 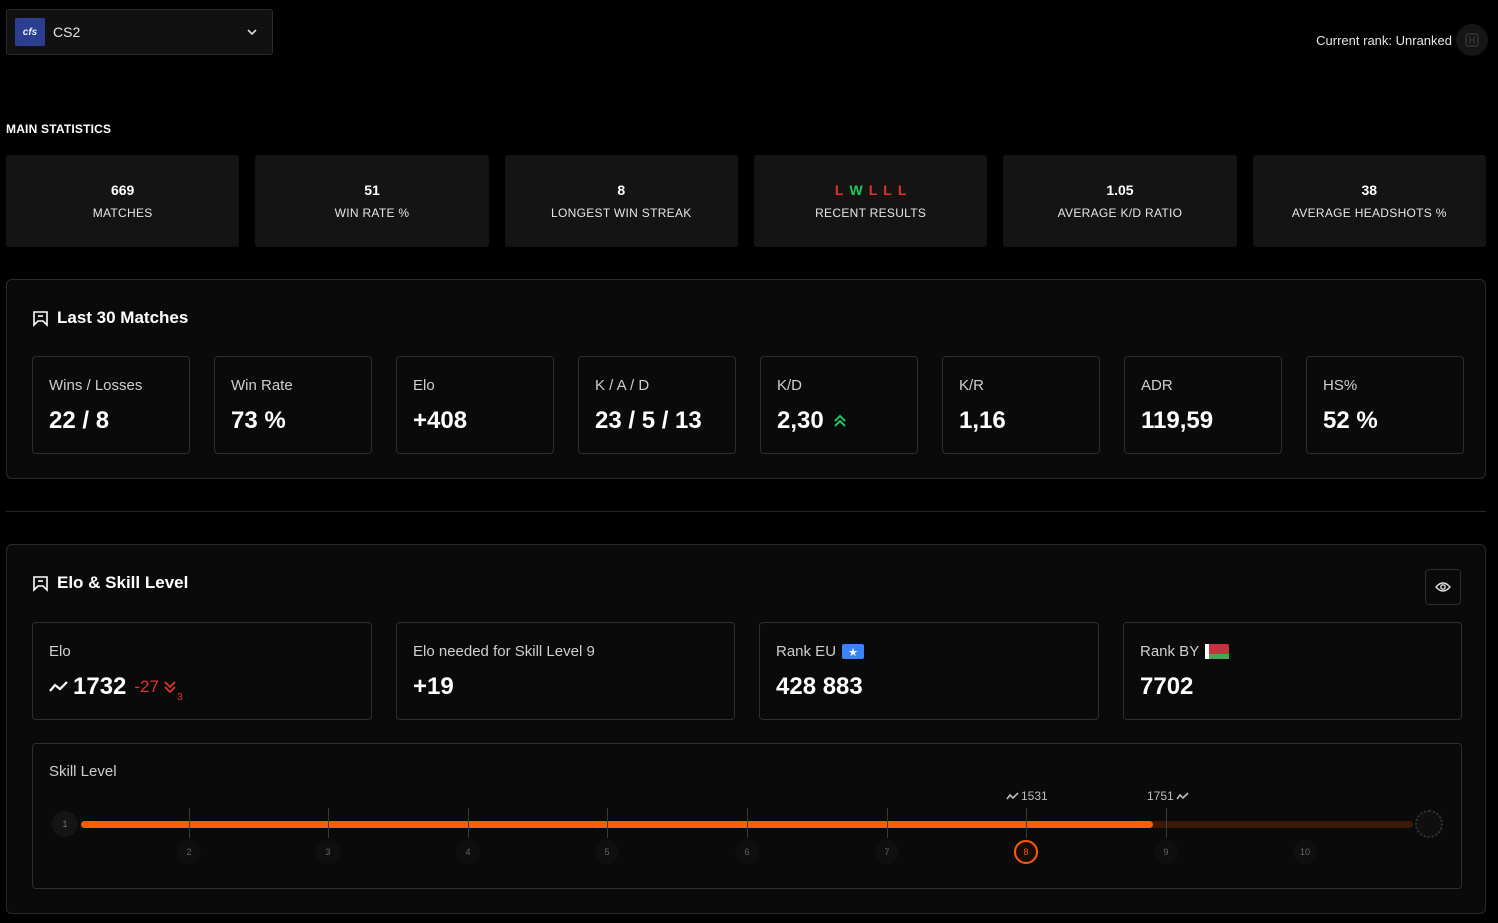 I want to click on level-min-marker: 1531, so click(x=1027, y=796).